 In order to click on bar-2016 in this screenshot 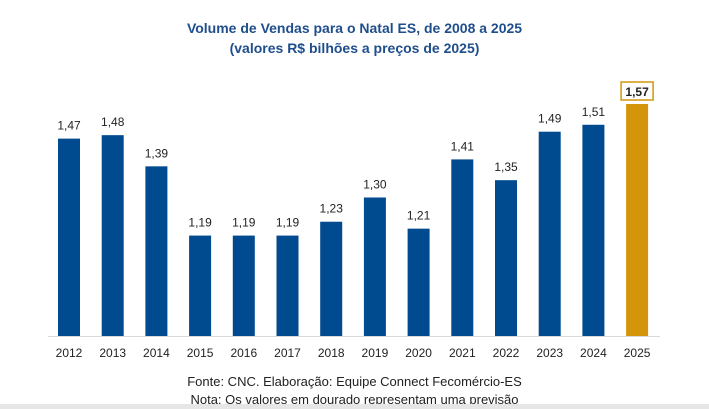, I will do `click(243, 285)`.